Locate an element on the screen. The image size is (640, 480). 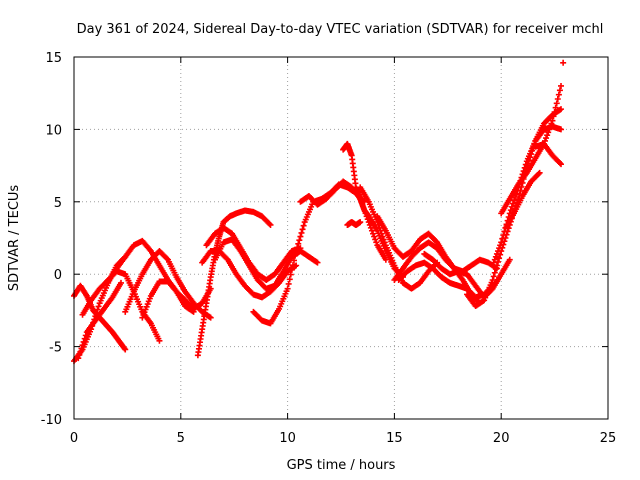
x-axis-label: GPS time / hours is located at coordinates (341, 465).